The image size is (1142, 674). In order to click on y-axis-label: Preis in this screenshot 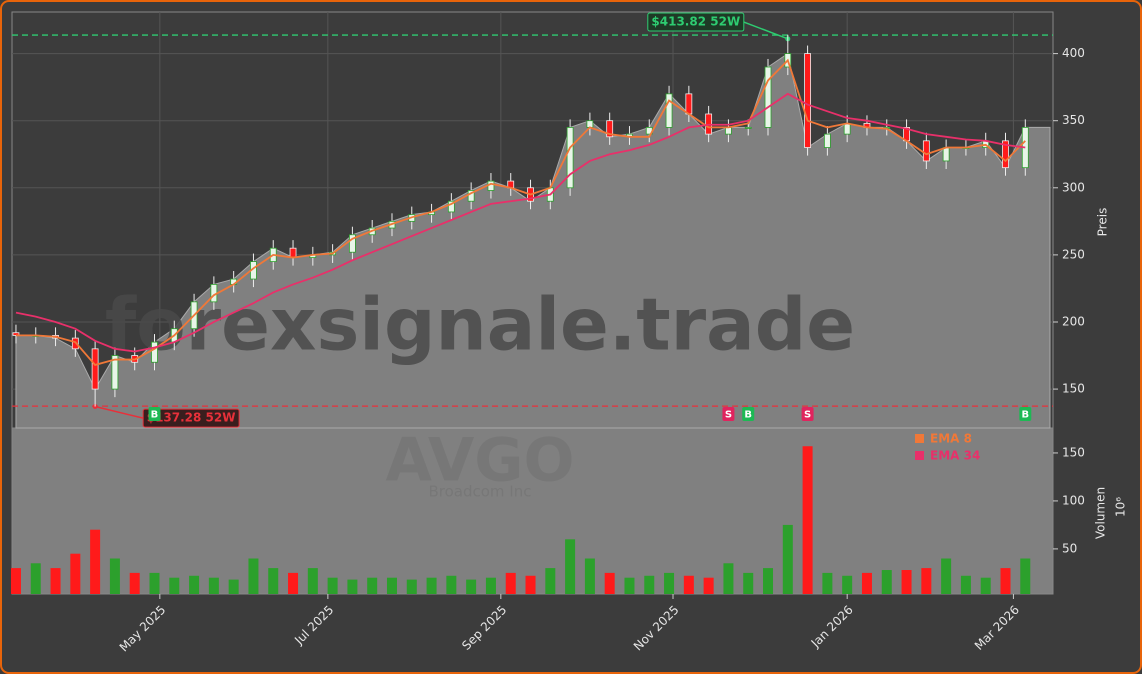, I will do `click(1103, 222)`.